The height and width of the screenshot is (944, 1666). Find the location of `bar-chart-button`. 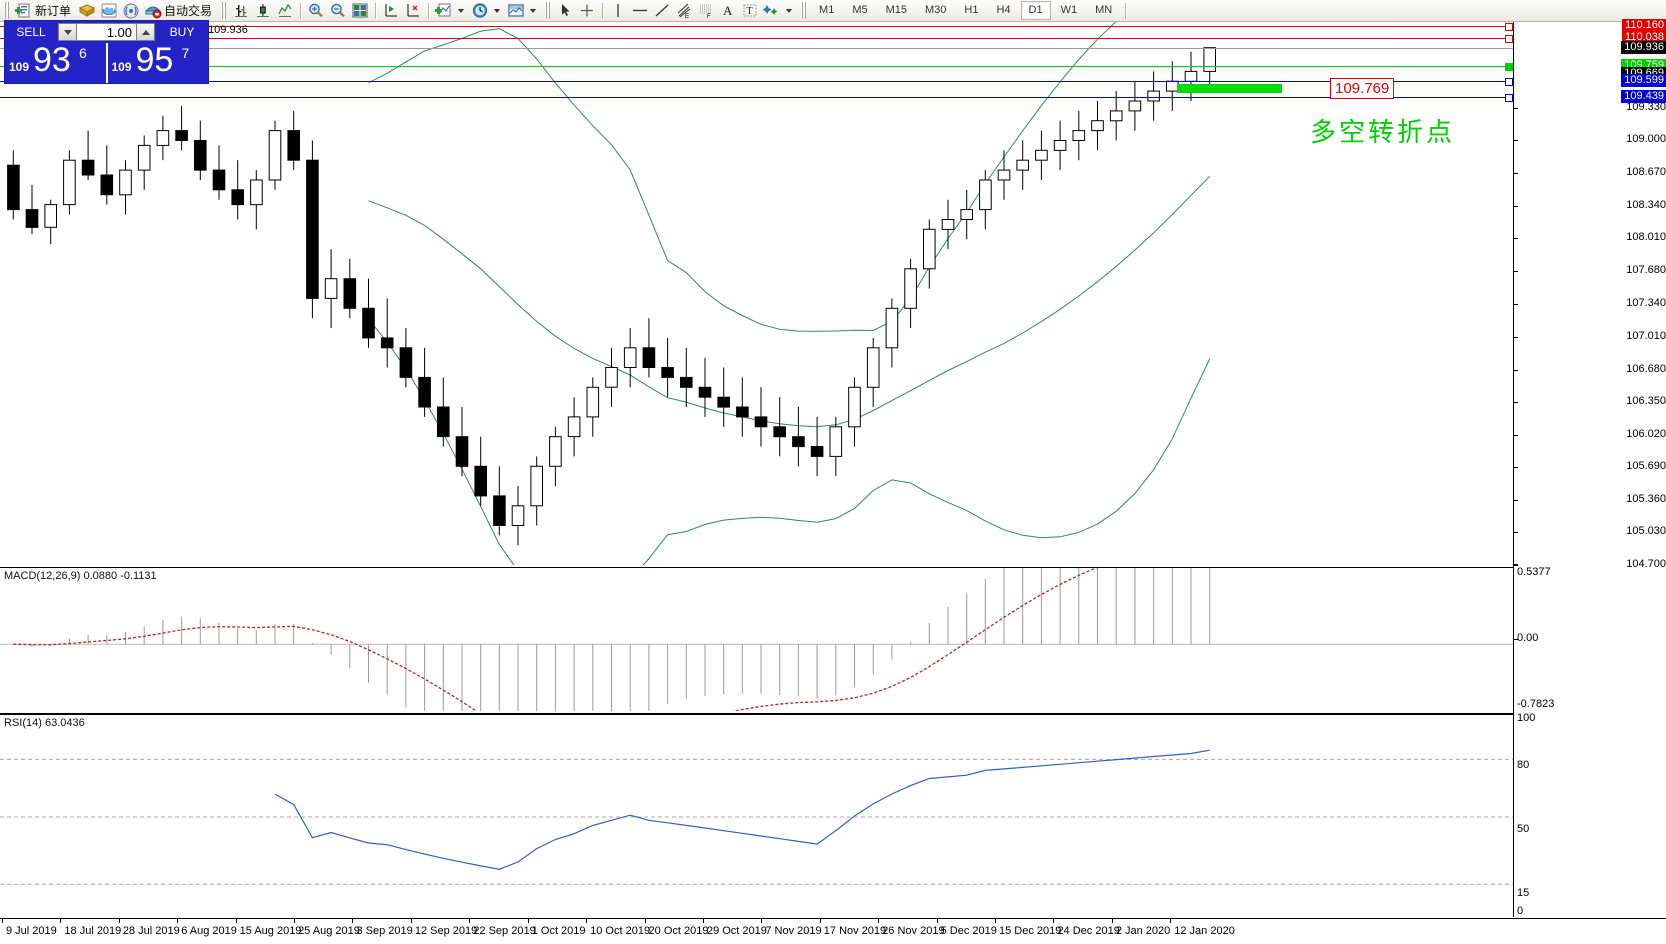

bar-chart-button is located at coordinates (241, 11).